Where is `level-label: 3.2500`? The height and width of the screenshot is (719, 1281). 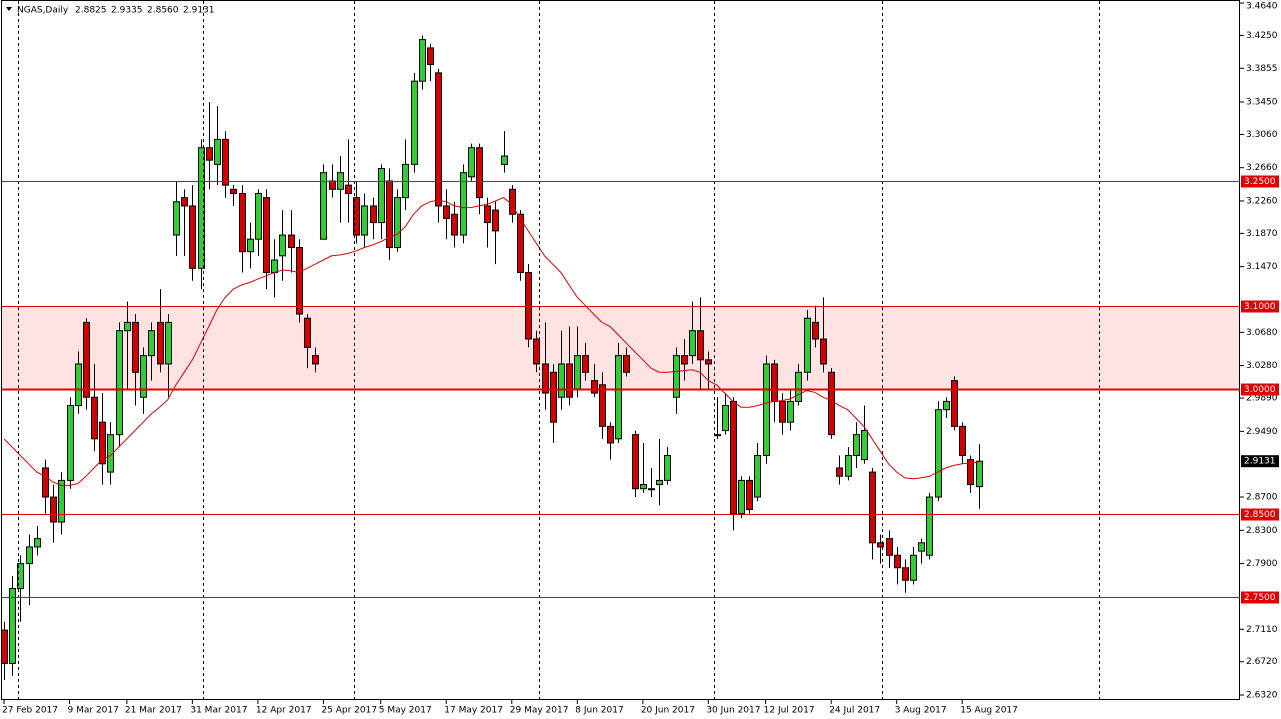 level-label: 3.2500 is located at coordinates (1260, 182).